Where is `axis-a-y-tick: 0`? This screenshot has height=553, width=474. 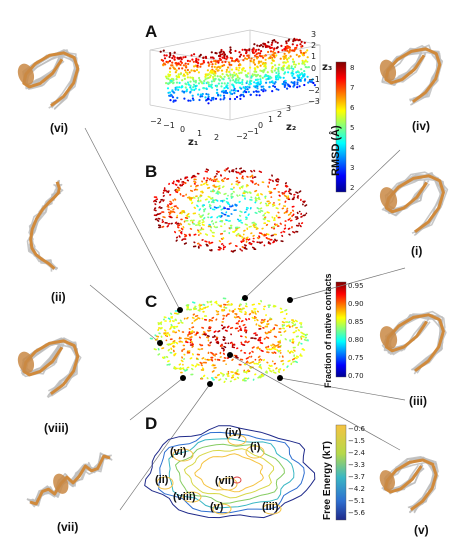
axis-a-y-tick: 0 is located at coordinates (261, 125).